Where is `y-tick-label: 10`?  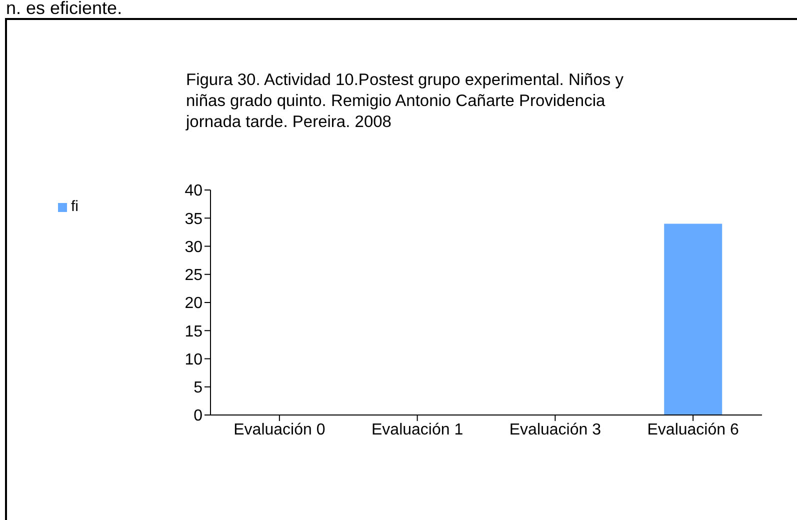
y-tick-label: 10 is located at coordinates (193, 359).